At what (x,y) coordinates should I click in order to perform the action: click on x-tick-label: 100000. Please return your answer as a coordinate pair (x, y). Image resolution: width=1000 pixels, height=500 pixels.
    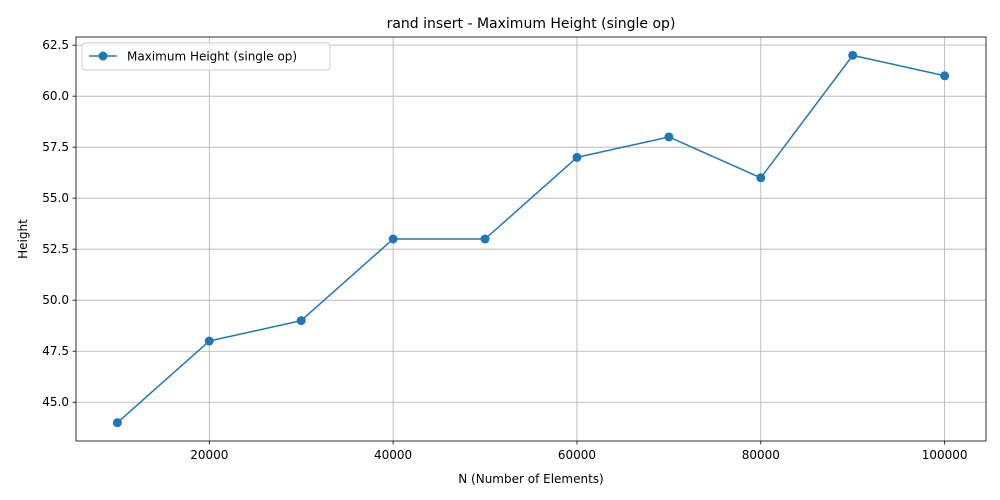
    Looking at the image, I should click on (945, 455).